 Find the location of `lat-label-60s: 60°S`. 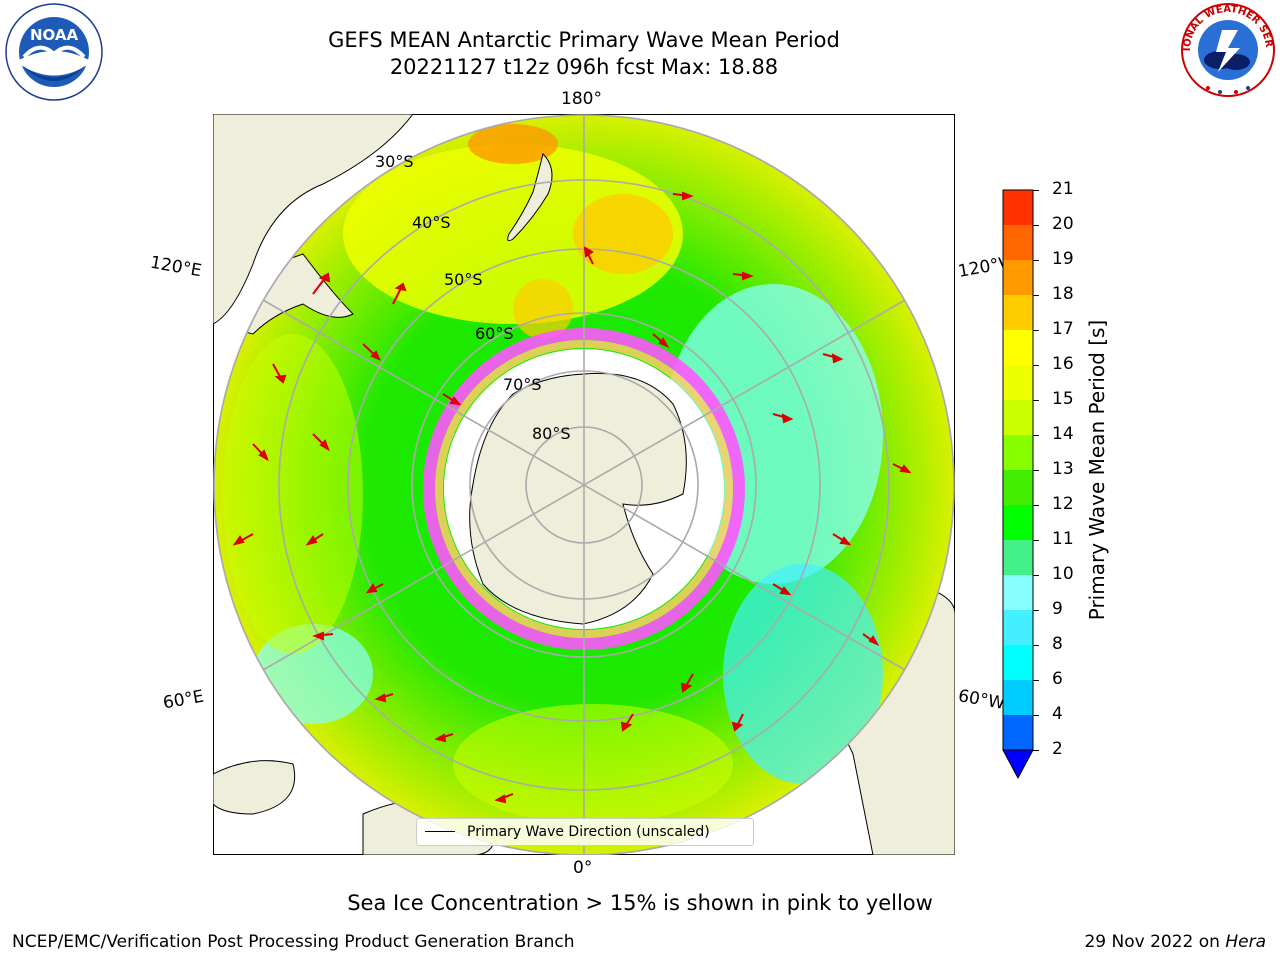

lat-label-60s: 60°S is located at coordinates (494, 333).